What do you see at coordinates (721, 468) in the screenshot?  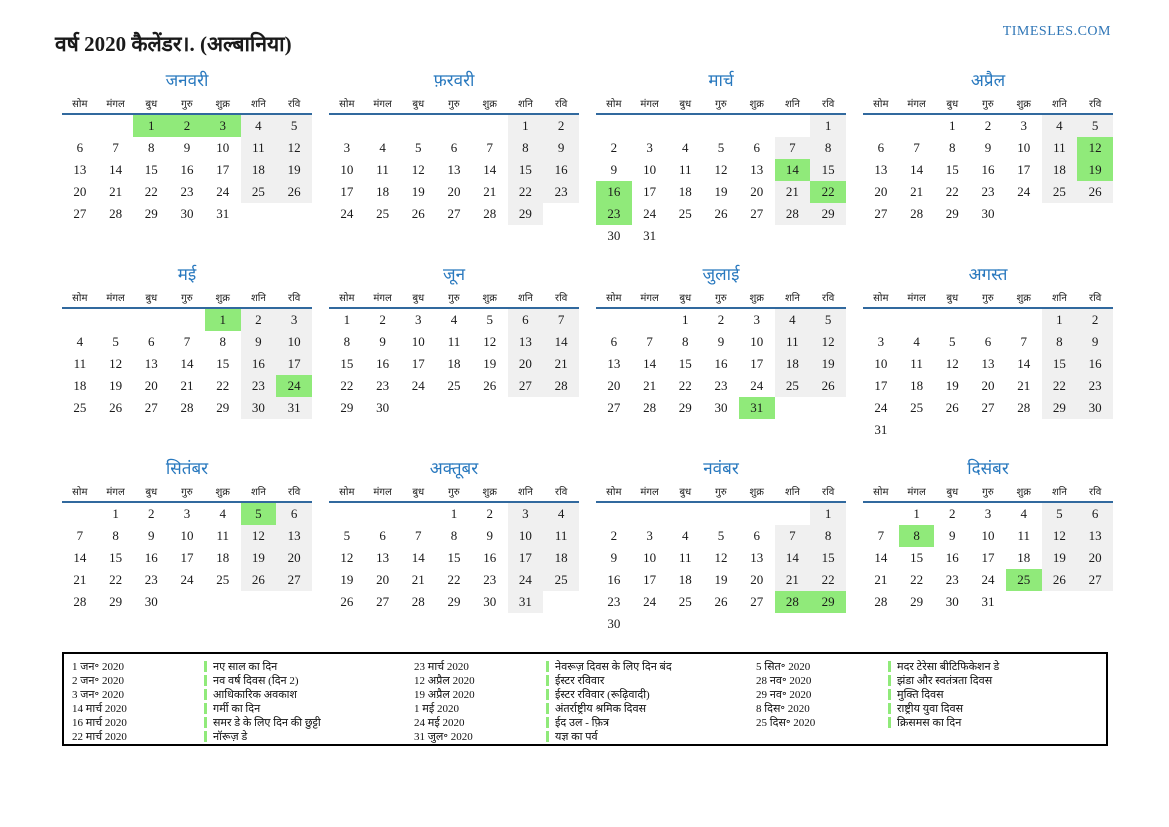 I see `month-title: नवंबर` at bounding box center [721, 468].